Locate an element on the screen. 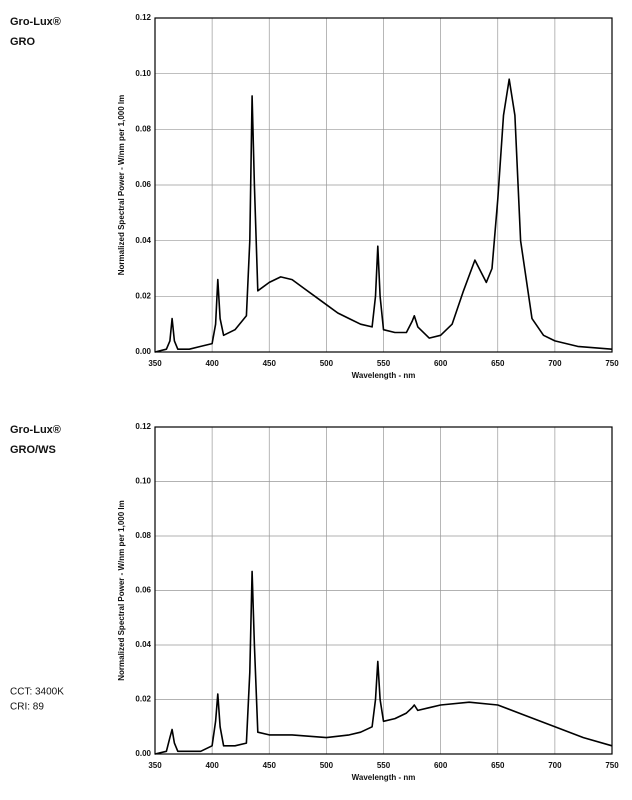 This screenshot has width=632, height=800. annotation: CRI: 89 is located at coordinates (27, 707).